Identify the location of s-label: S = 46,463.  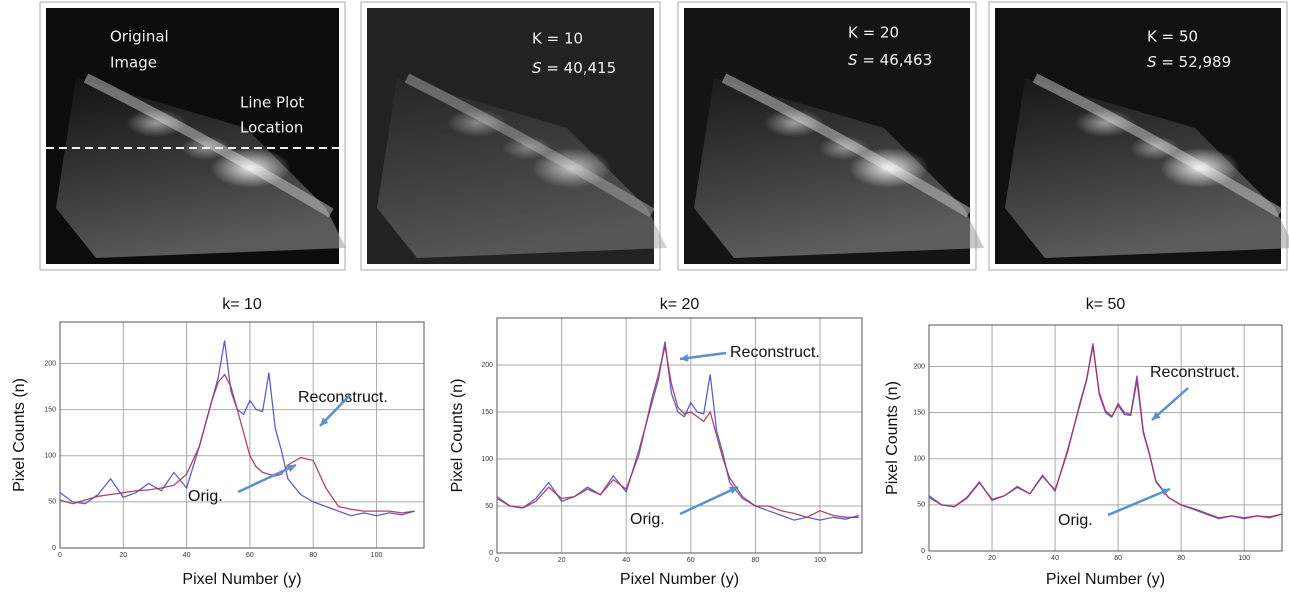
(890, 60).